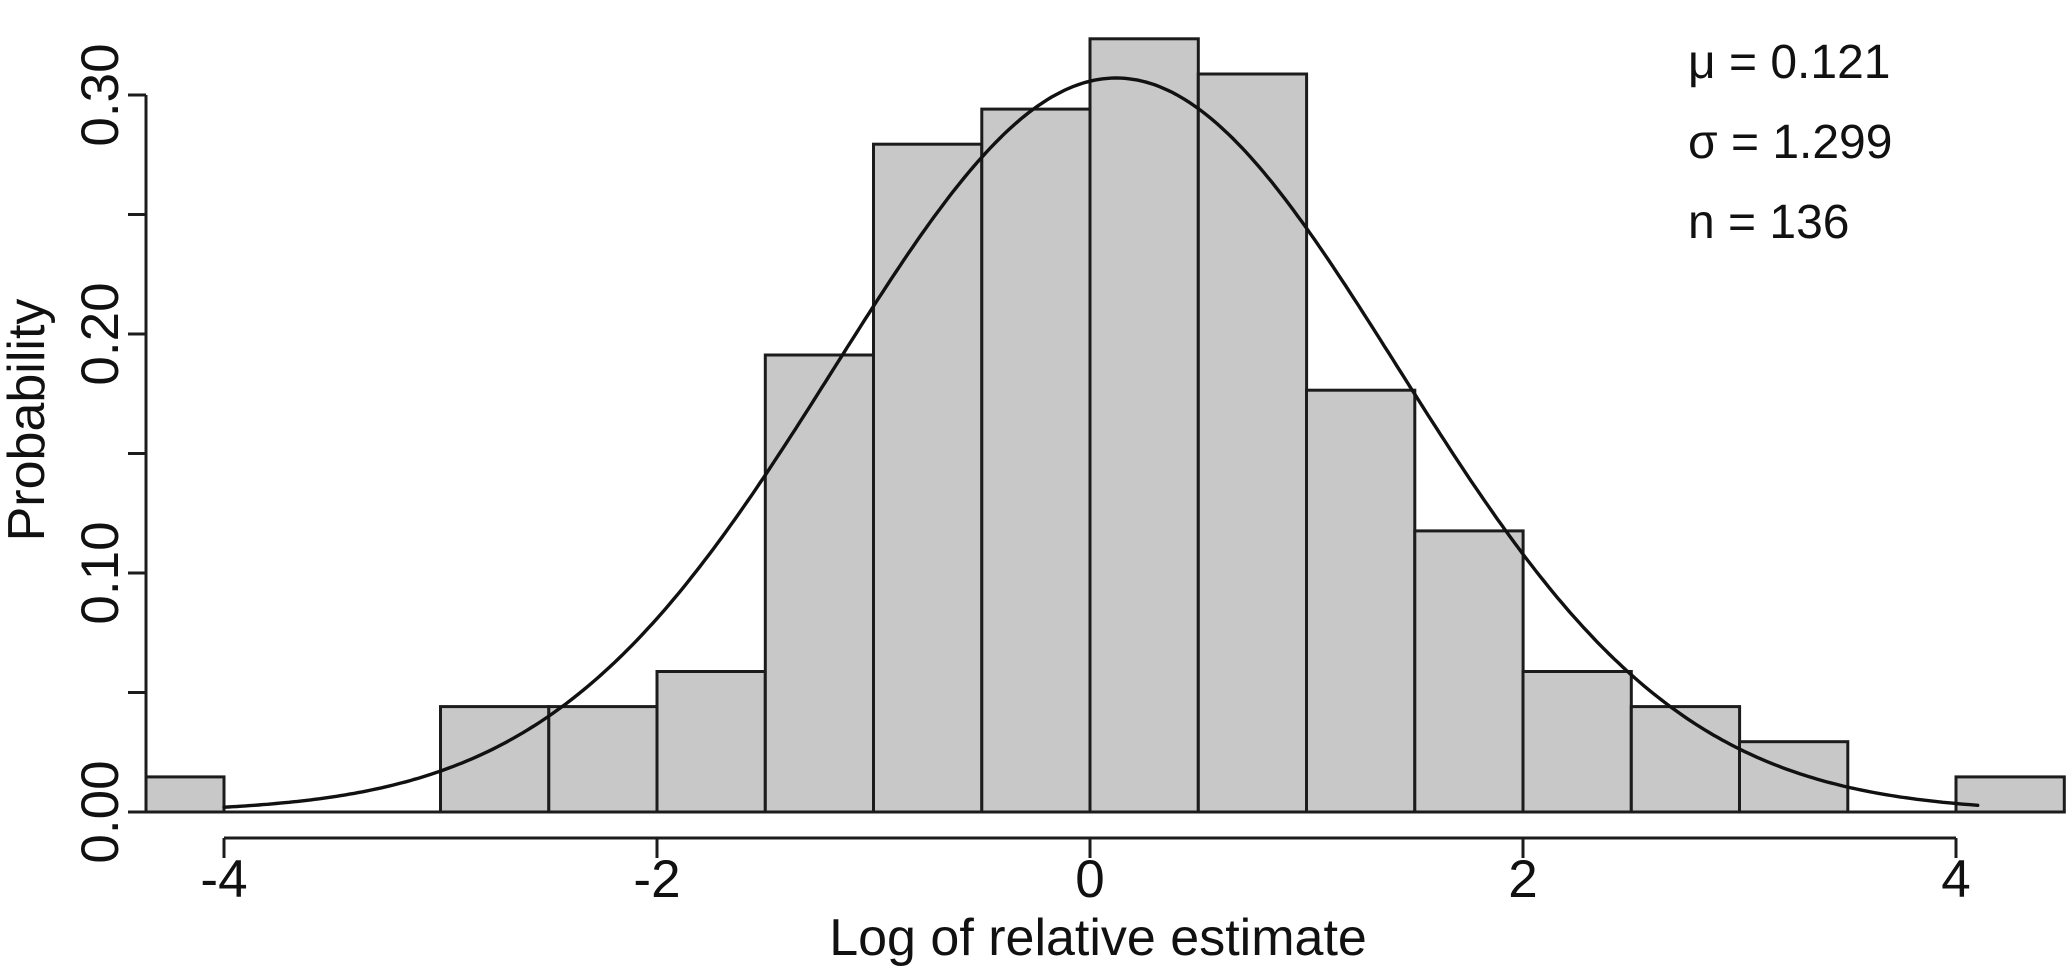 The height and width of the screenshot is (974, 2067). I want to click on x-axis-ticks: -4 -2 0 2 4, so click(1085, 873).